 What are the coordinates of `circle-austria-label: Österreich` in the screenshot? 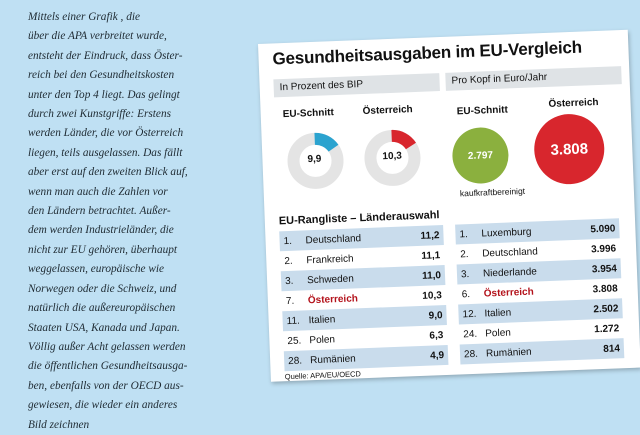 It's located at (573, 103).